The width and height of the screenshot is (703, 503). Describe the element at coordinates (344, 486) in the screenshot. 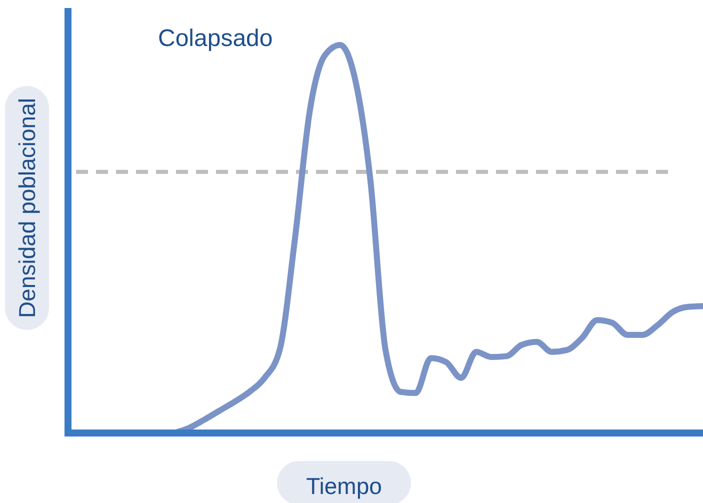

I see `x-axis-title: Tiempo` at that location.